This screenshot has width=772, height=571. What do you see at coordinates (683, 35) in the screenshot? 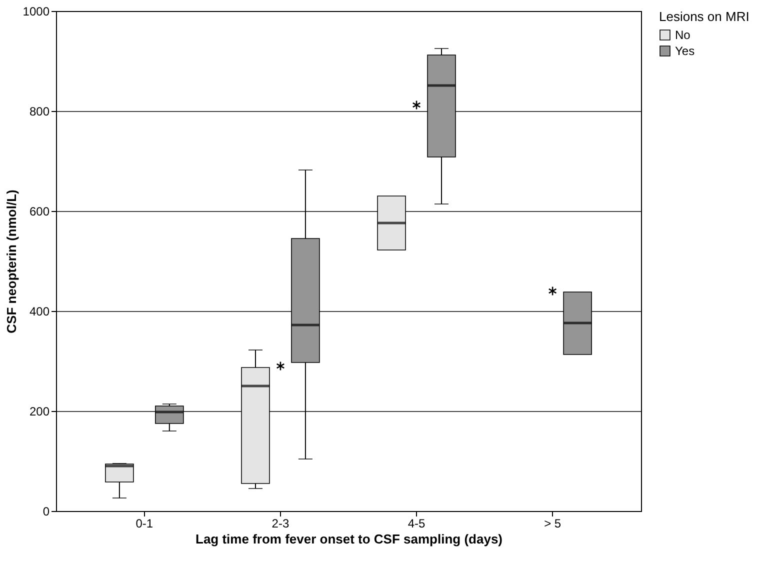
I see `legend-label: No` at bounding box center [683, 35].